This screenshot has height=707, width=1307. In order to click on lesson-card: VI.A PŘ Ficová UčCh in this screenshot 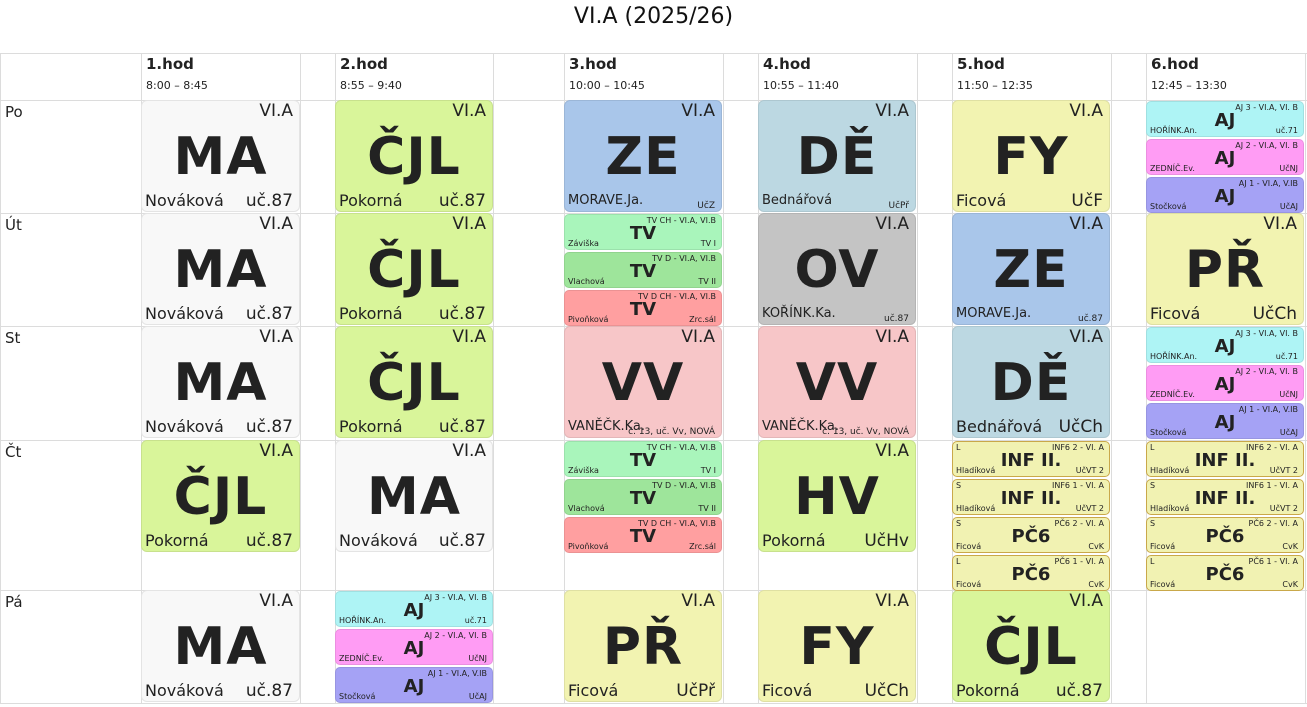, I will do `click(1225, 269)`.